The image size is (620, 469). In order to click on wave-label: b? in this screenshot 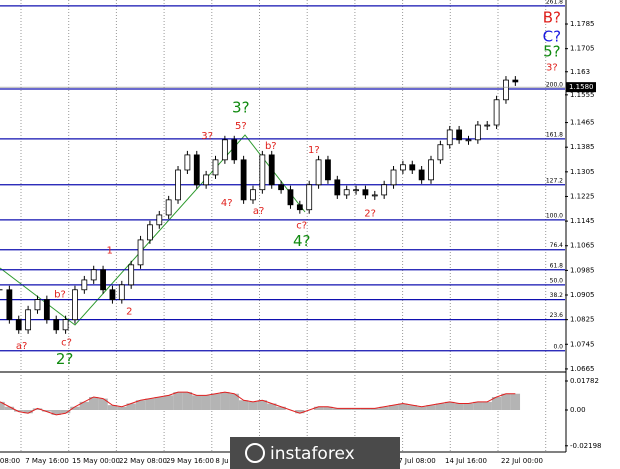, I will do `click(60, 295)`.